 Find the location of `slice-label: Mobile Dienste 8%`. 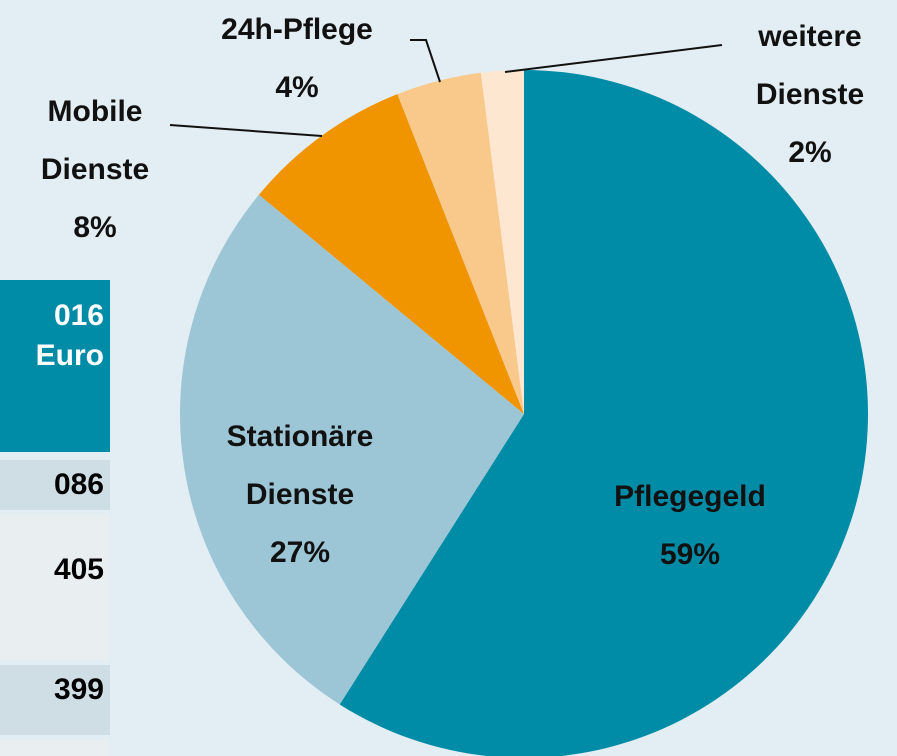

slice-label: Mobile Dienste 8% is located at coordinates (95, 170).